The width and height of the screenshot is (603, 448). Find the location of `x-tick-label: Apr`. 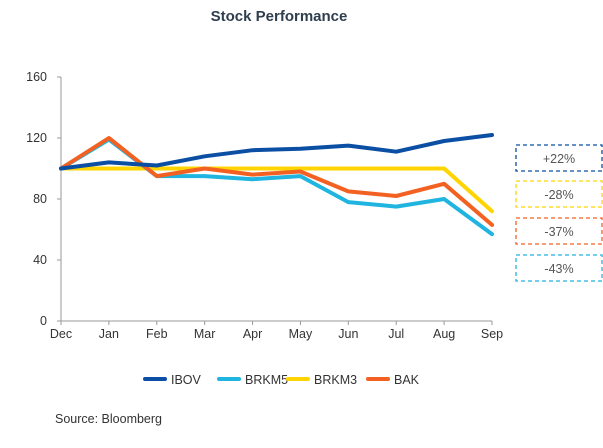

x-tick-label: Apr is located at coordinates (252, 334).